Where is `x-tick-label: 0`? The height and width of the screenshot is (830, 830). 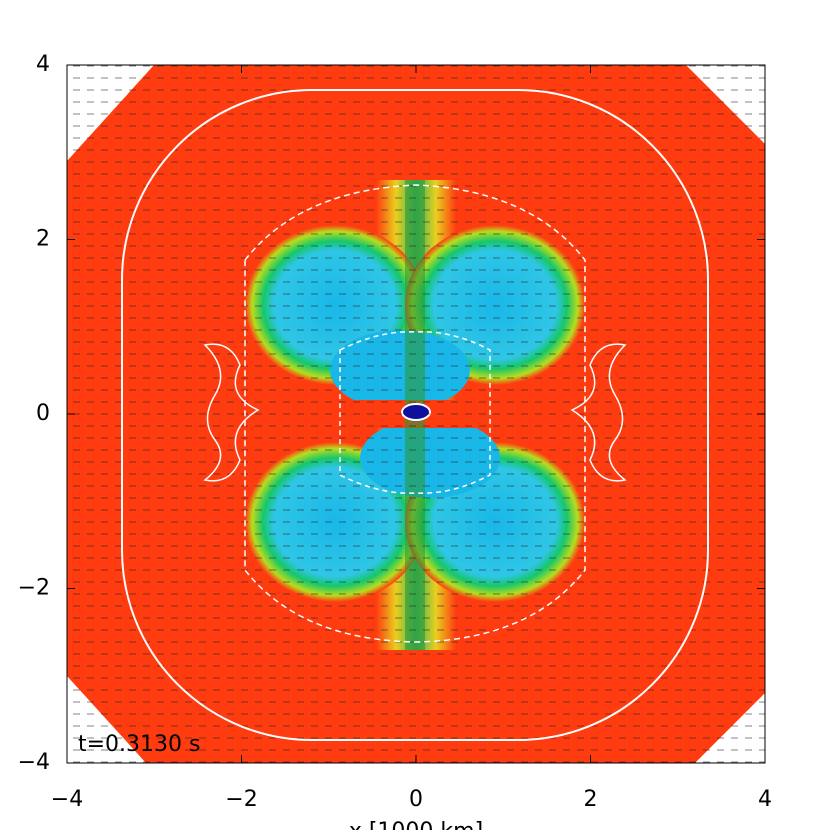 x-tick-label: 0 is located at coordinates (416, 799).